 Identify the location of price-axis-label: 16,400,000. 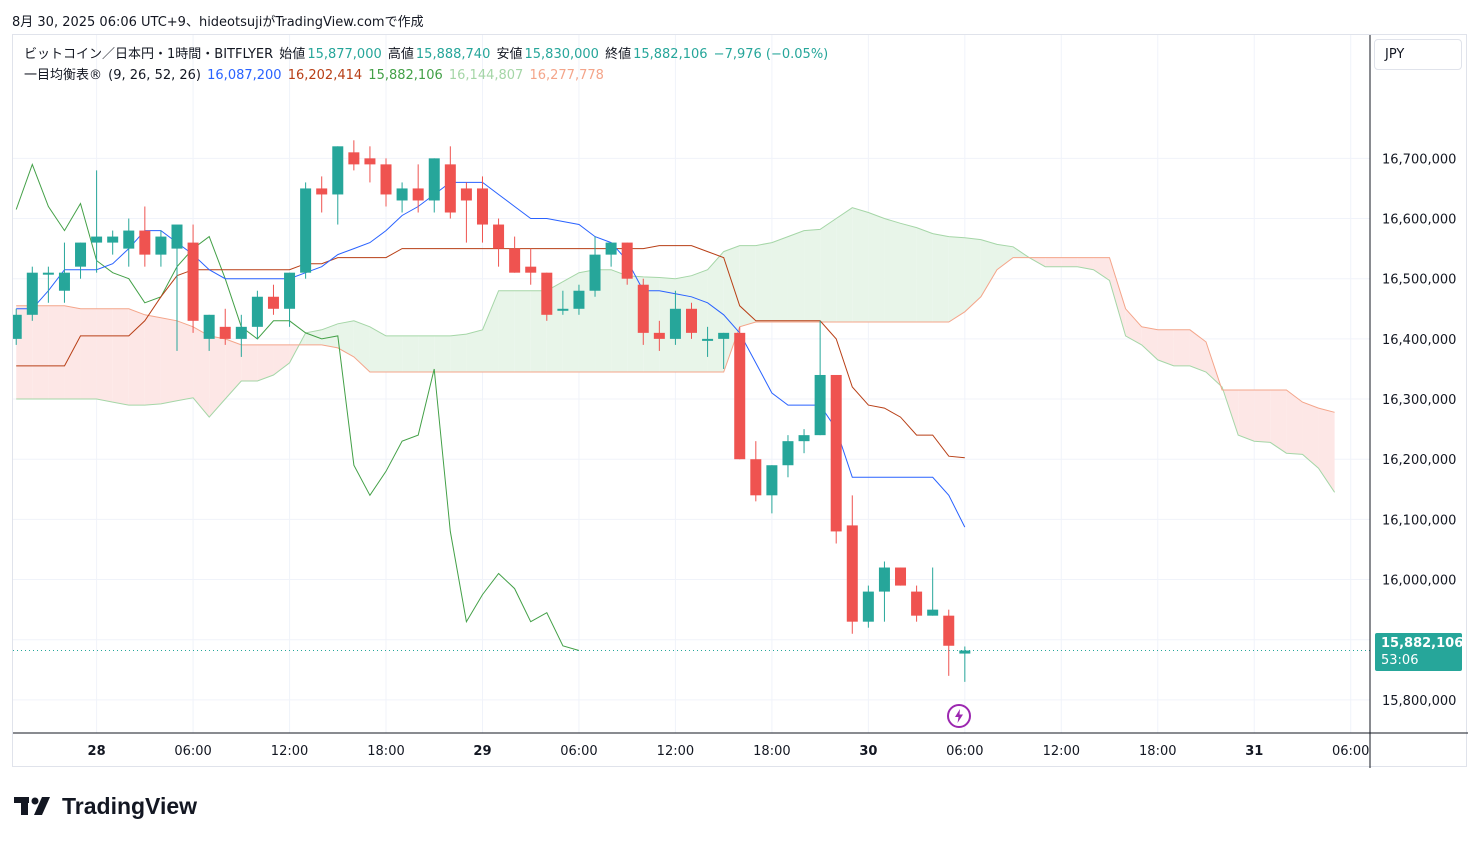
(1419, 340).